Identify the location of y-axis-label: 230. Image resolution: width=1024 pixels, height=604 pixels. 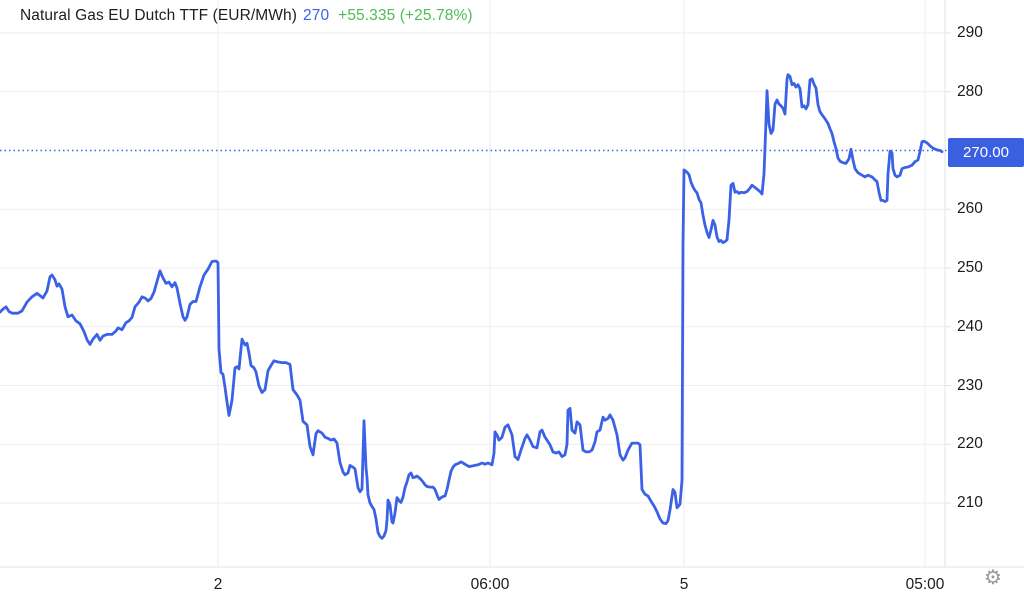
(970, 385).